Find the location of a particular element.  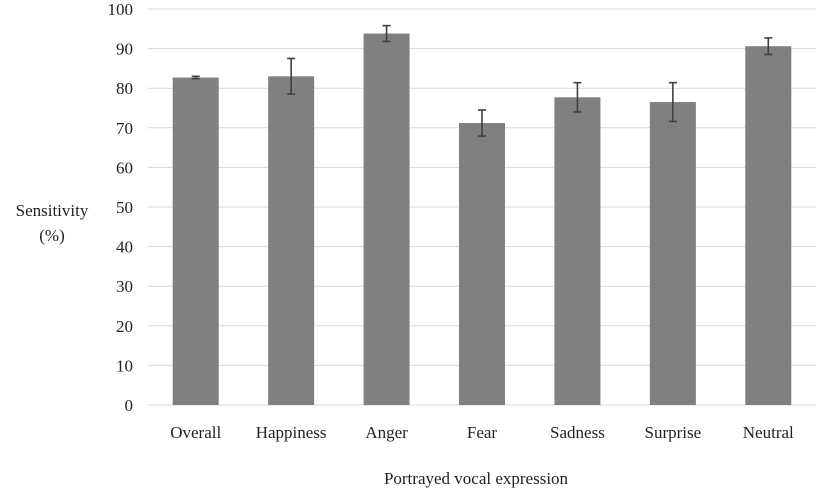

x-tick-label: Sadness is located at coordinates (577, 432).